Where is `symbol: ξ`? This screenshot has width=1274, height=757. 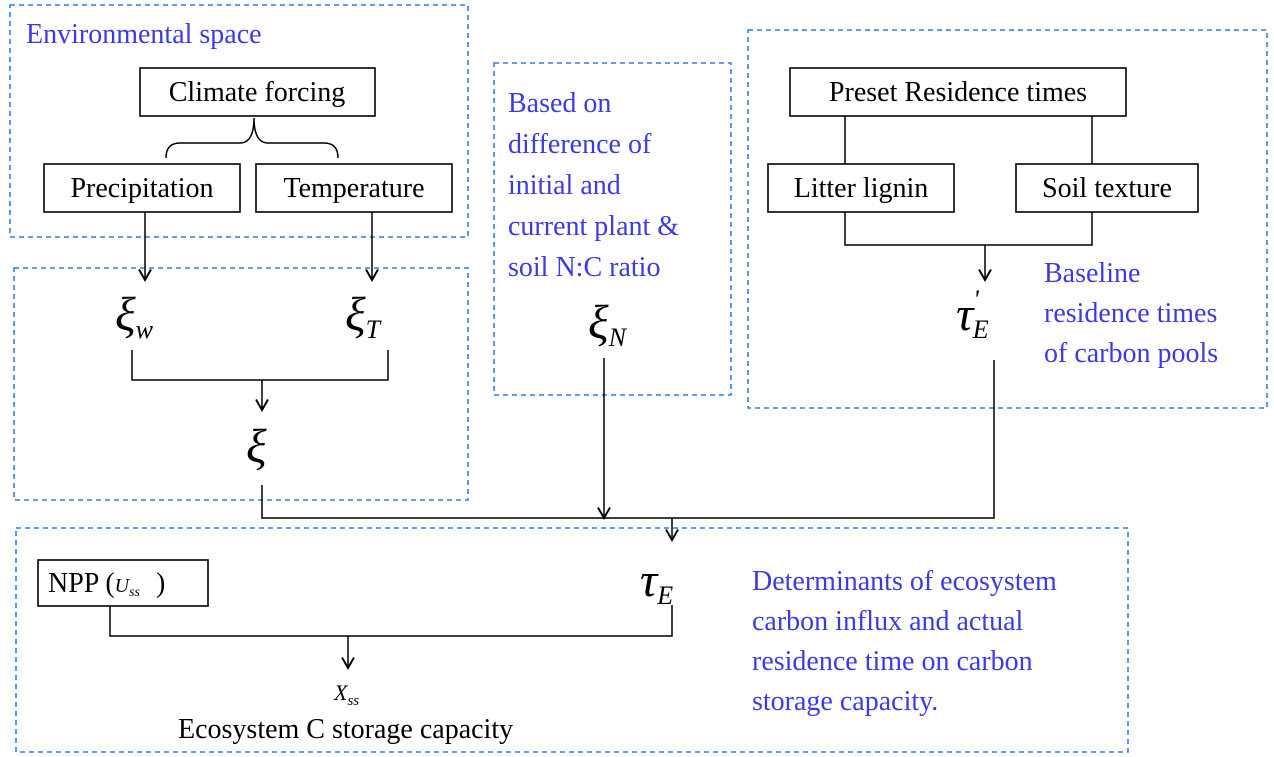 symbol: ξ is located at coordinates (256, 446).